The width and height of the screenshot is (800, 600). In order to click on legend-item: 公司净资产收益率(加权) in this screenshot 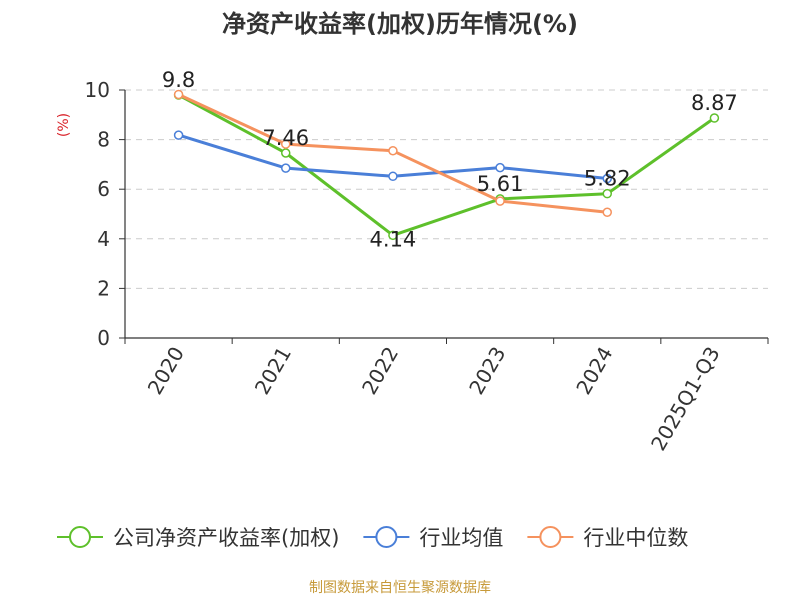, I will do `click(198, 538)`.